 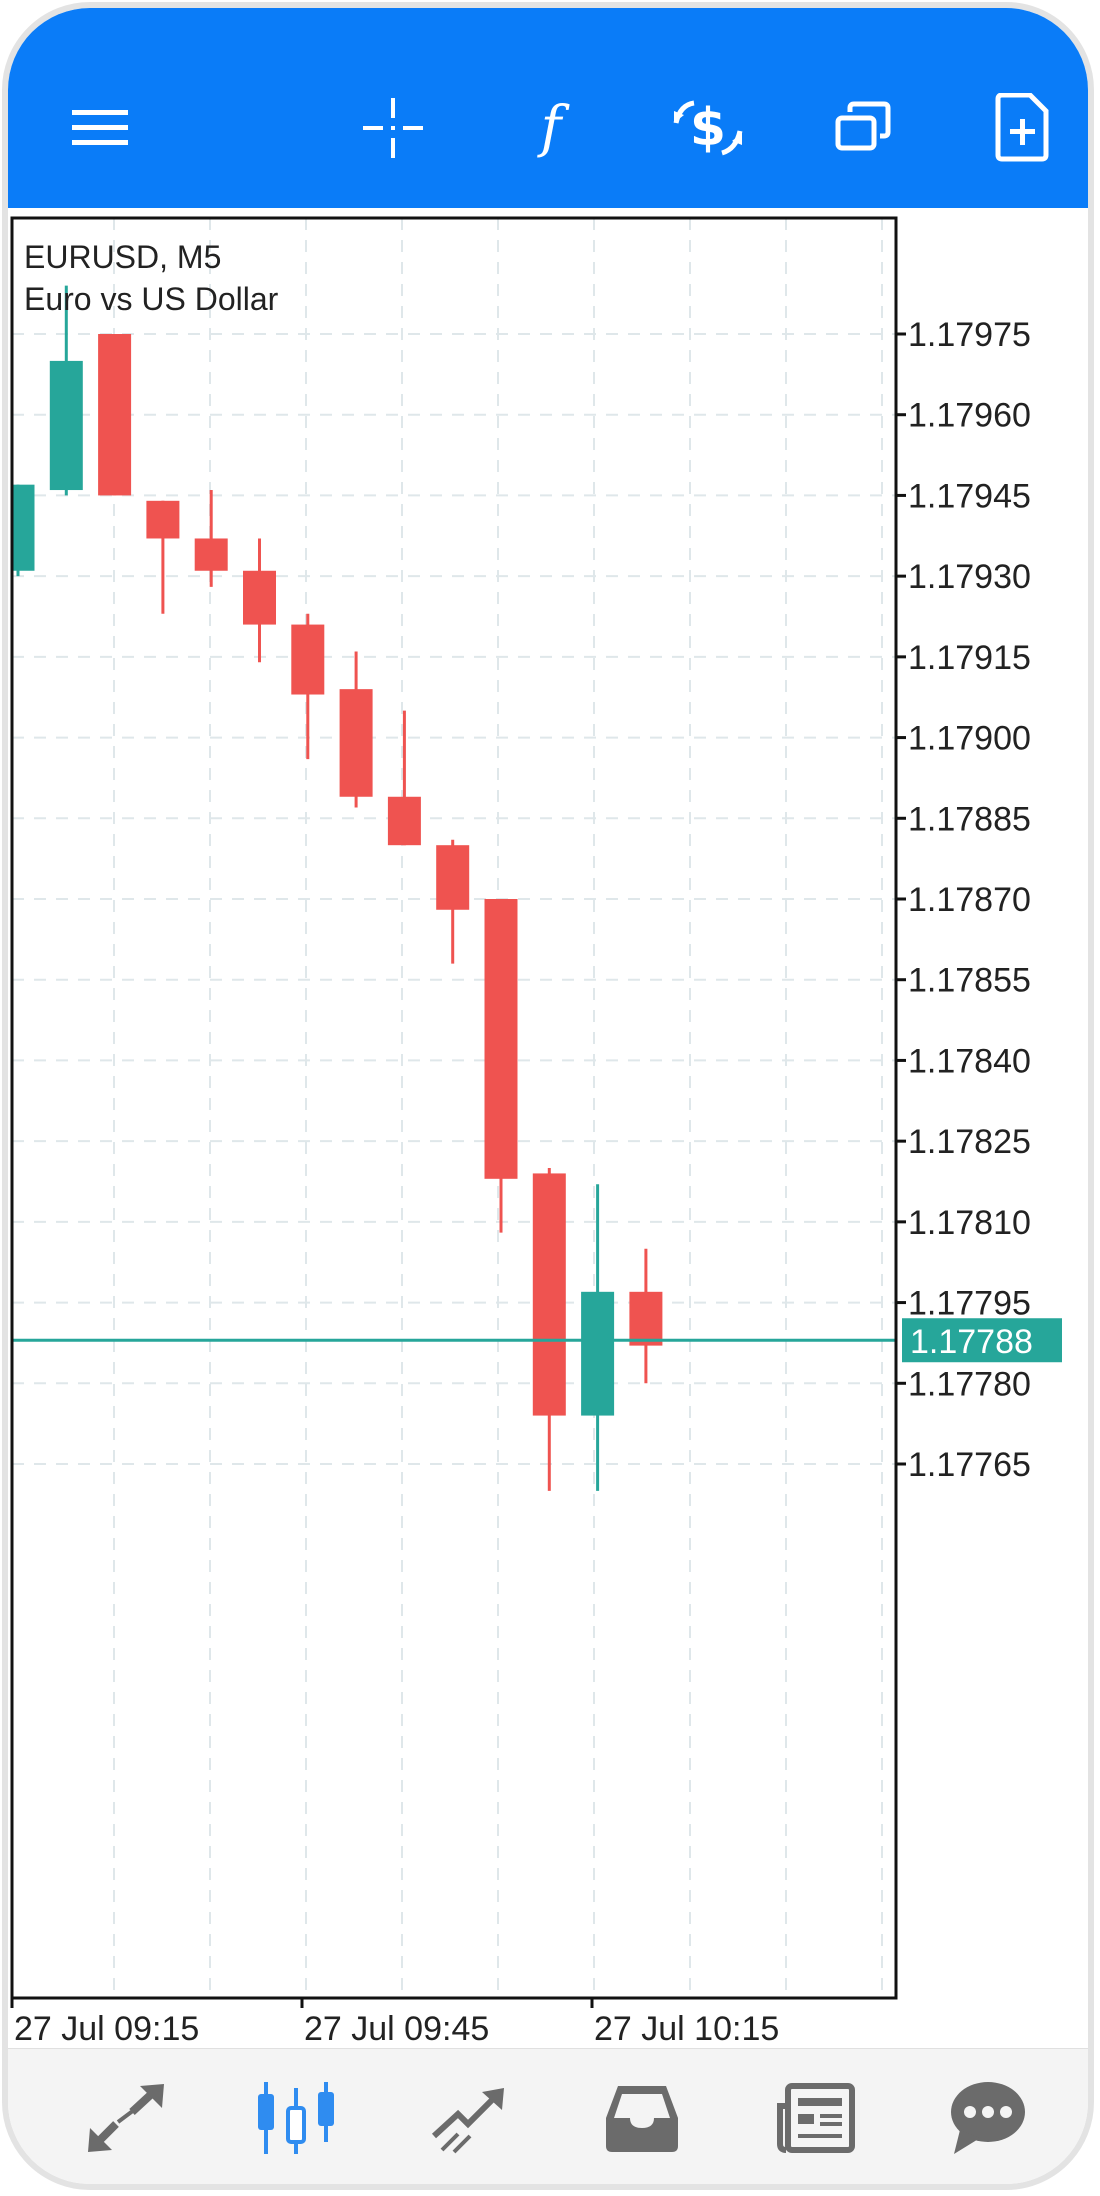 I want to click on indicators-button: f, so click(x=551, y=128).